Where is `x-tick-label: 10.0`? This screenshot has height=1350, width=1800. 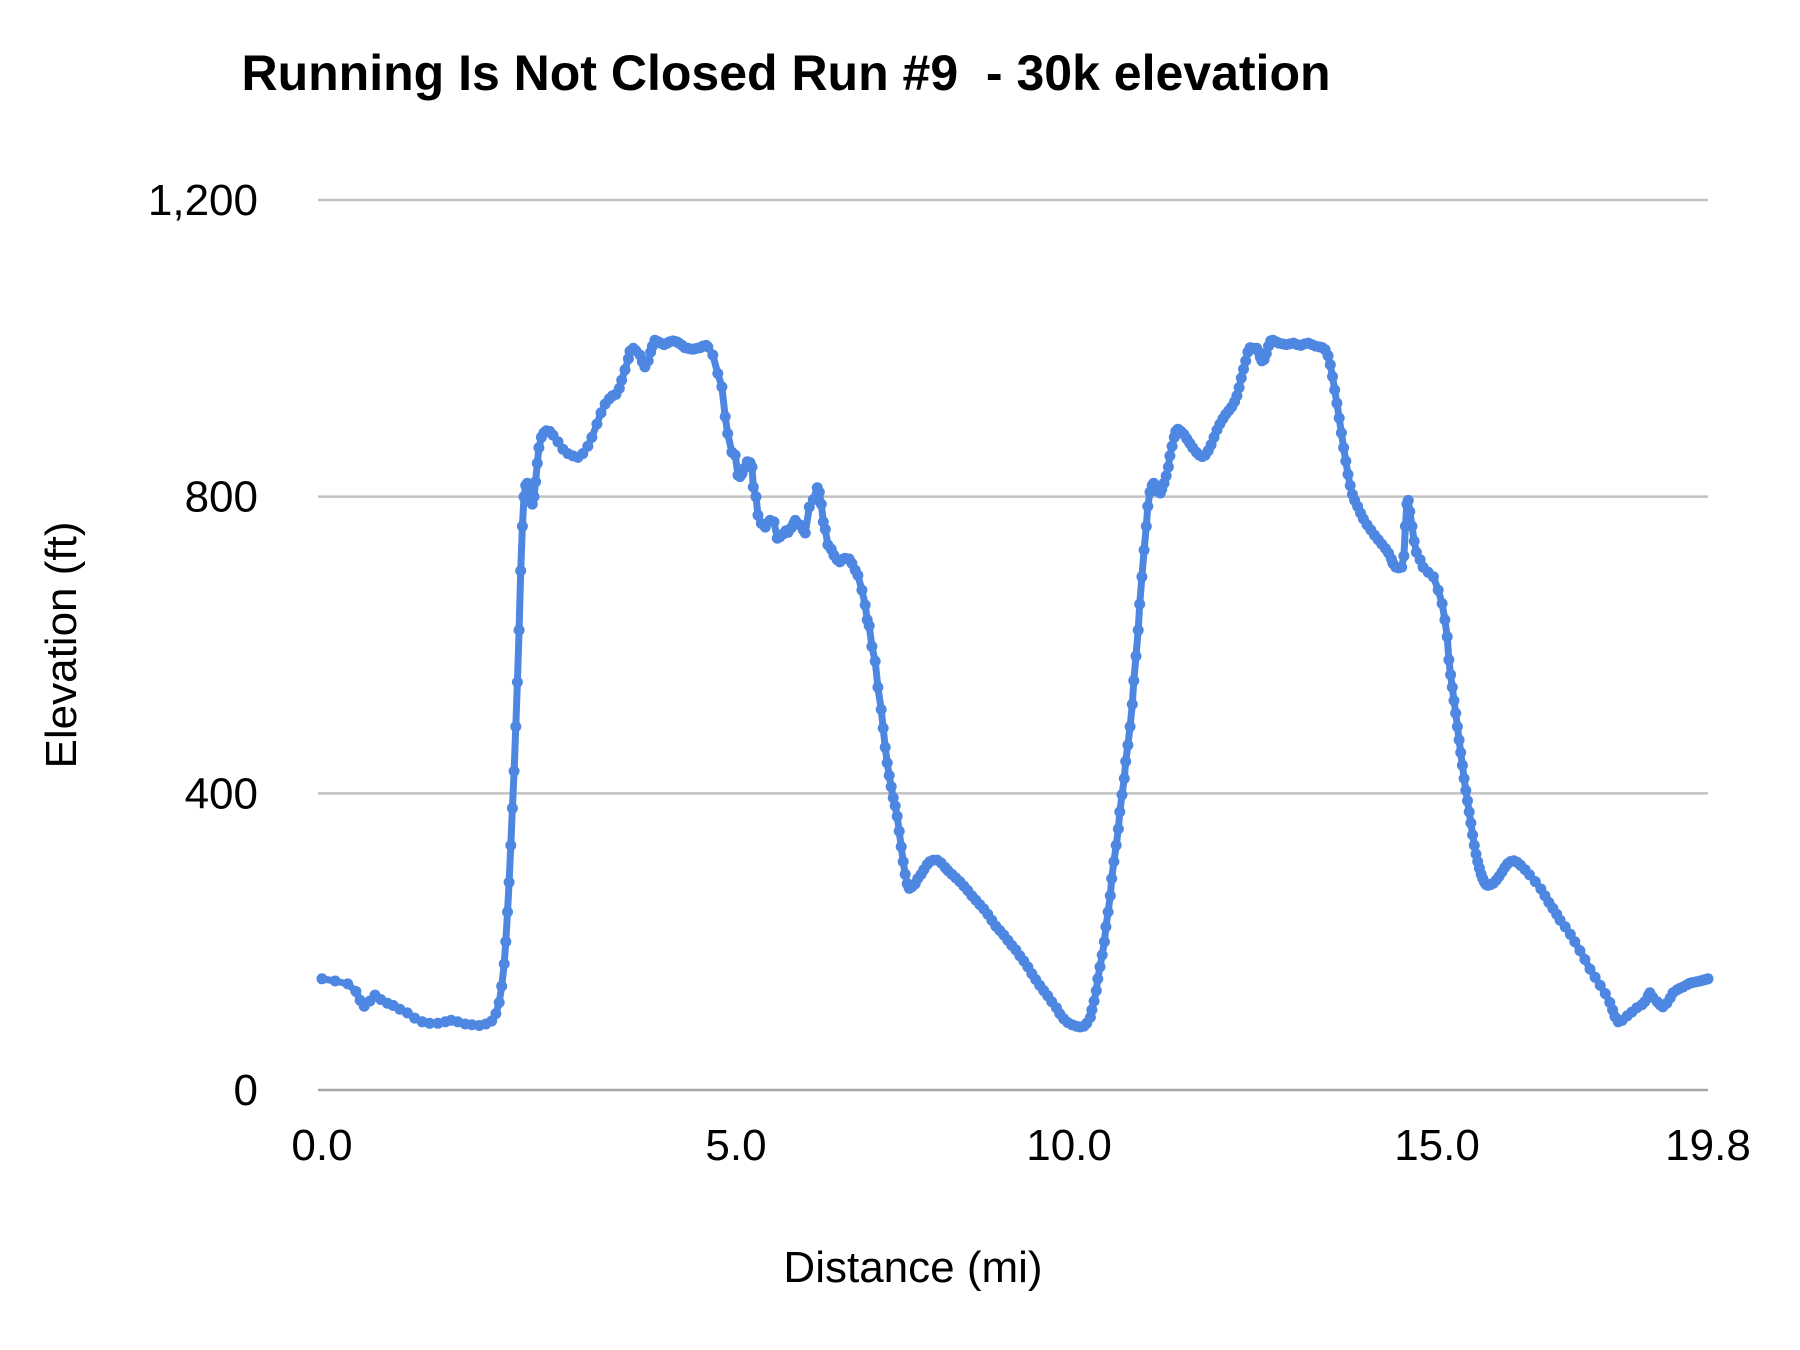
x-tick-label: 10.0 is located at coordinates (1069, 1145).